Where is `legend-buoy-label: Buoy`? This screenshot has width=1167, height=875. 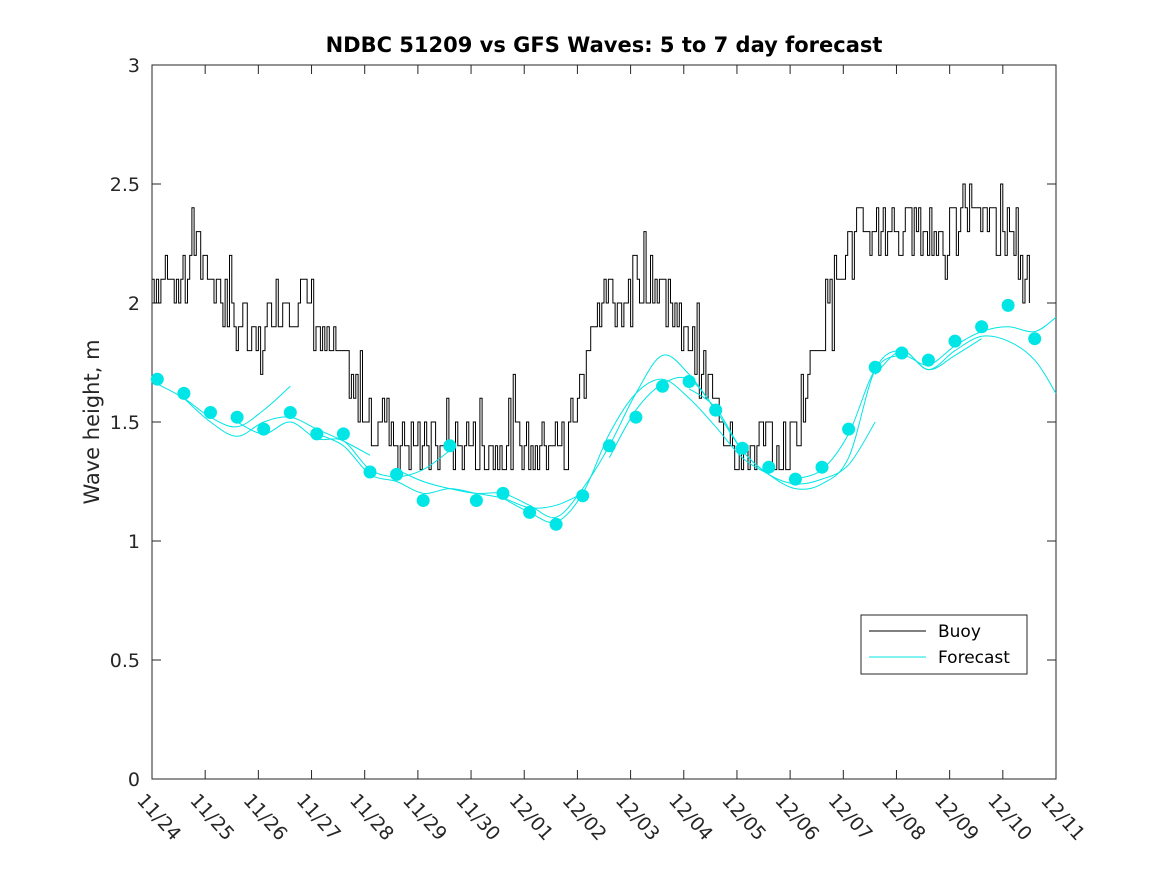
legend-buoy-label: Buoy is located at coordinates (959, 632).